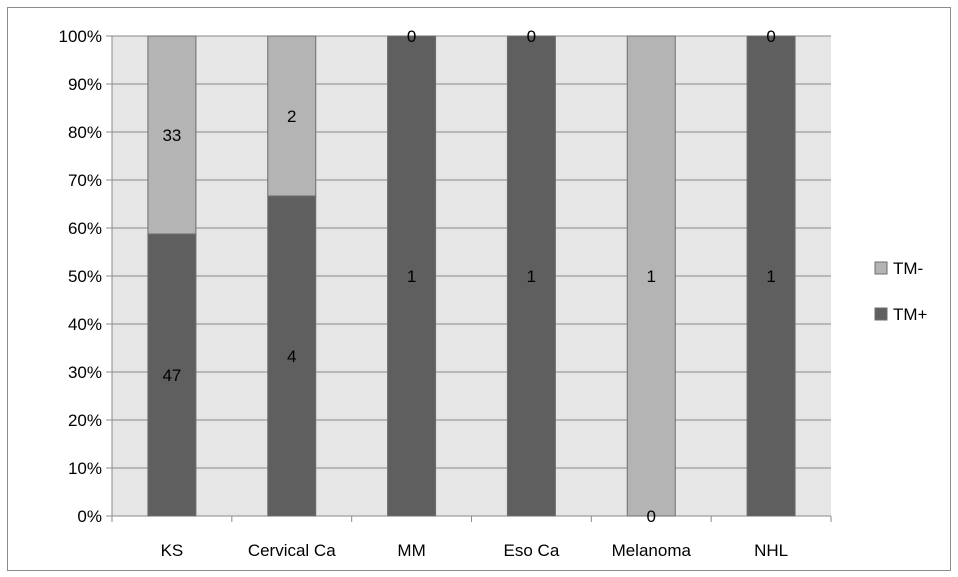 This screenshot has height=577, width=958. Describe the element at coordinates (532, 550) in the screenshot. I see `x-category-label: Eso Ca` at that location.